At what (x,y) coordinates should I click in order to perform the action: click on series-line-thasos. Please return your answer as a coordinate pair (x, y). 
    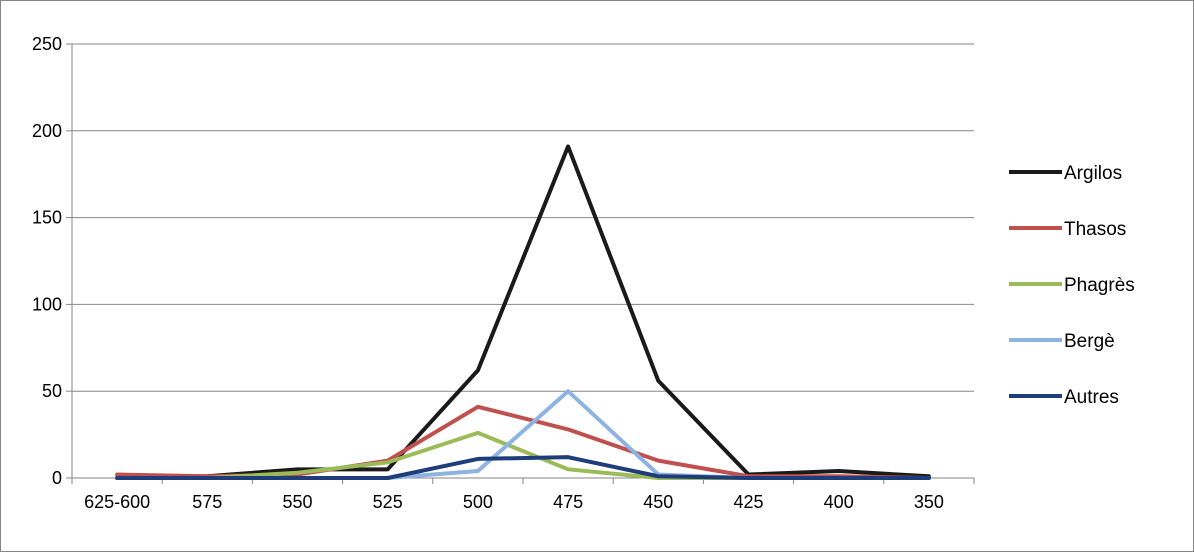
    Looking at the image, I should click on (523, 442).